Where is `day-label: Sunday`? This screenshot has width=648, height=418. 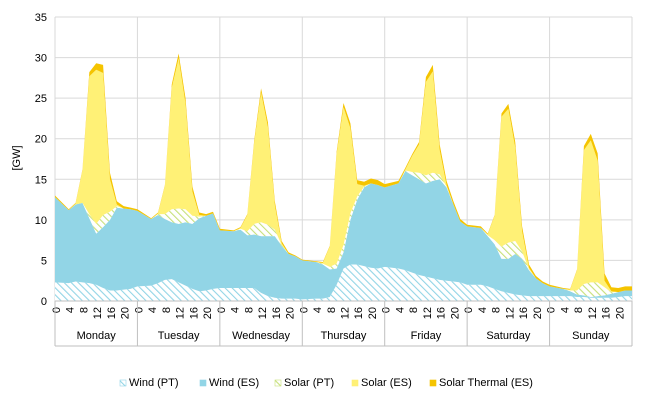
day-label: Sunday is located at coordinates (591, 336).